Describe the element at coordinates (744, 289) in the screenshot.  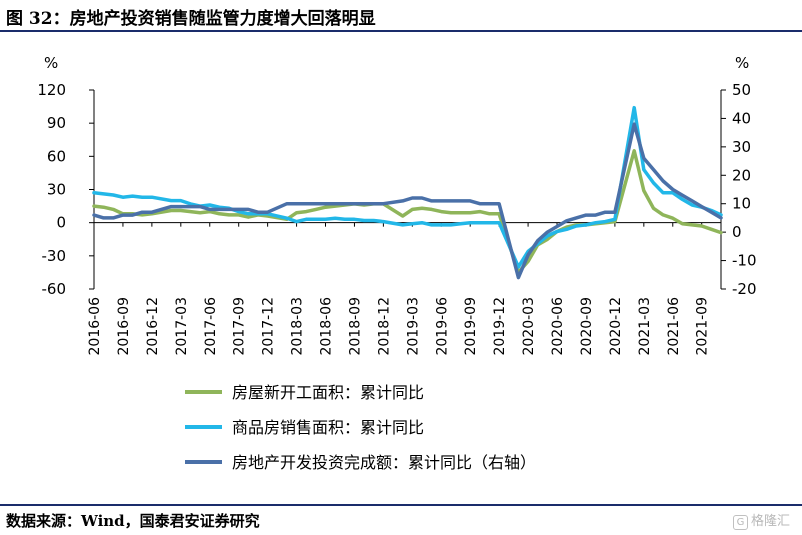
I see `right-tick-label: -20` at that location.